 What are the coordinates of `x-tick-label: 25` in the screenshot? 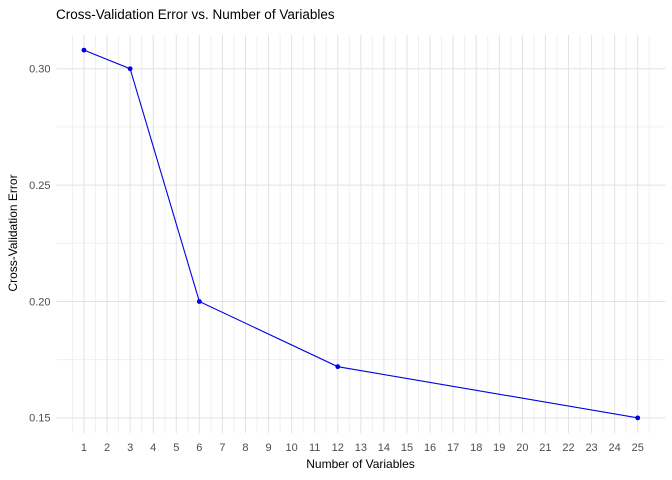 It's located at (638, 448).